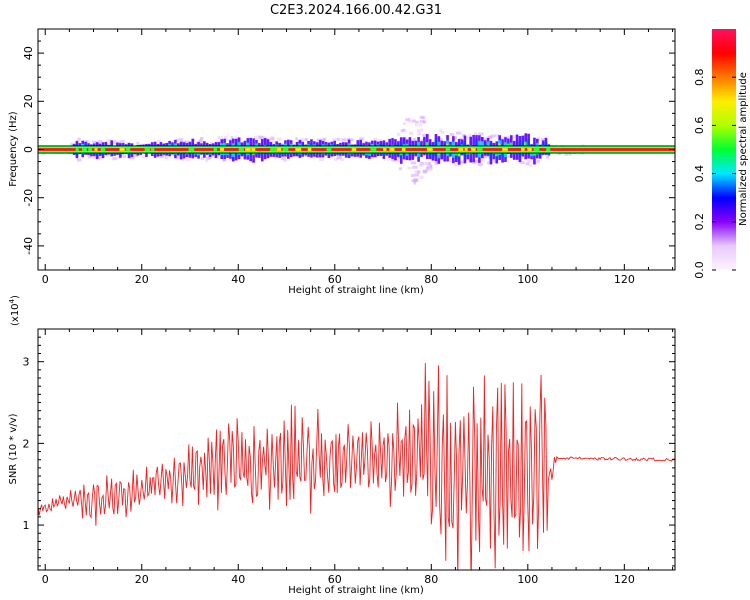 Image resolution: width=750 pixels, height=600 pixels. Describe the element at coordinates (26, 362) in the screenshot. I see `y-tick-label: 3` at that location.